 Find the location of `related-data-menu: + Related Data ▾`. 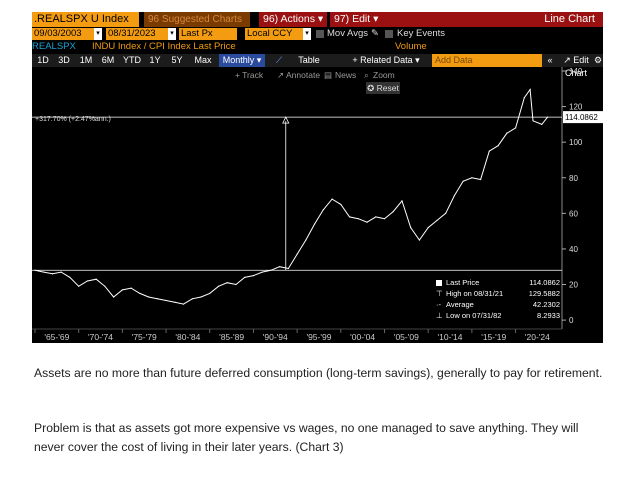

related-data-menu: + Related Data ▾ is located at coordinates (386, 60).